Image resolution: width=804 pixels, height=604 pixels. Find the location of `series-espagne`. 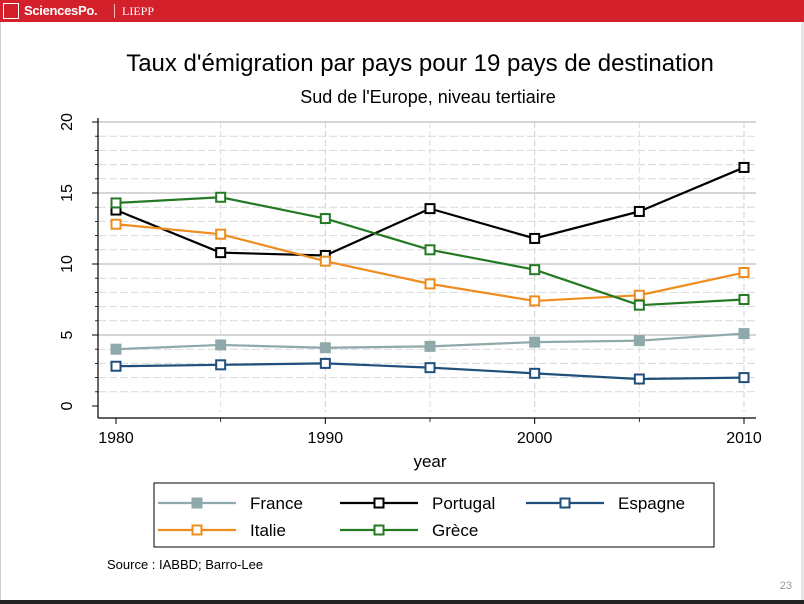

series-espagne is located at coordinates (430, 371).